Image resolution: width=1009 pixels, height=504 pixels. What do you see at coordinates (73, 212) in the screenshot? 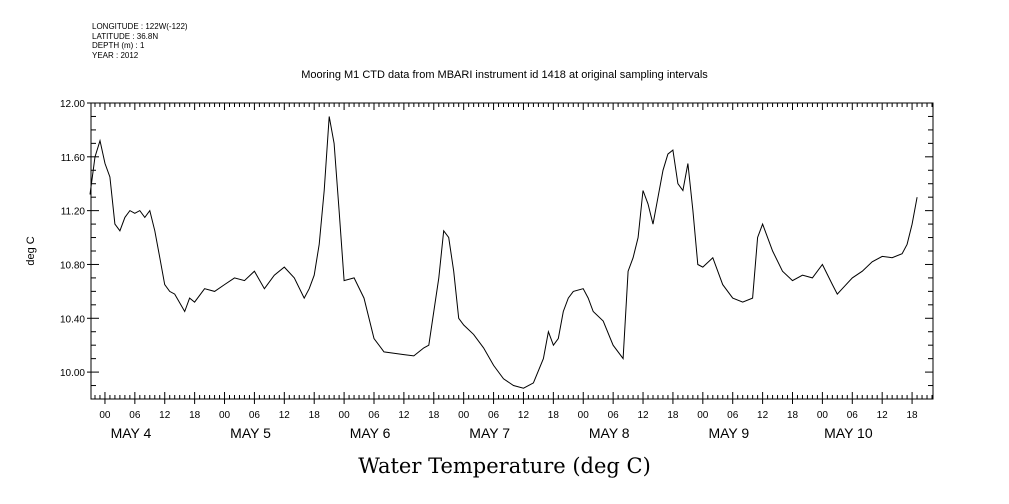
I see `y-tick-label: 11.20` at bounding box center [73, 212].